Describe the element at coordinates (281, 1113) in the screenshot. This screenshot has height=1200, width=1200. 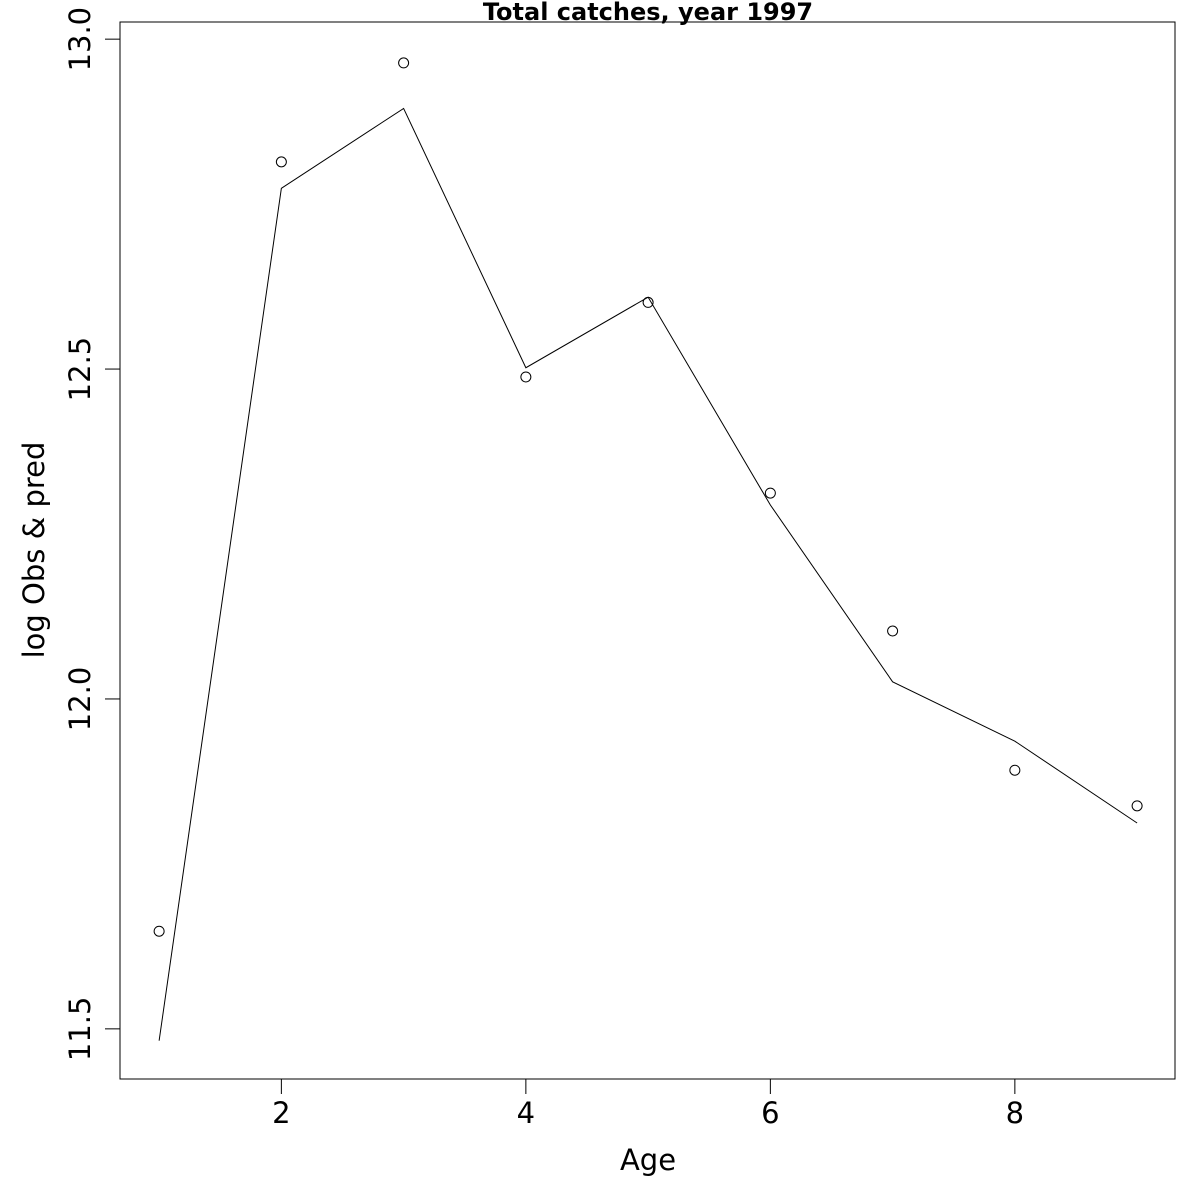
I see `x-tick-label: 2` at that location.